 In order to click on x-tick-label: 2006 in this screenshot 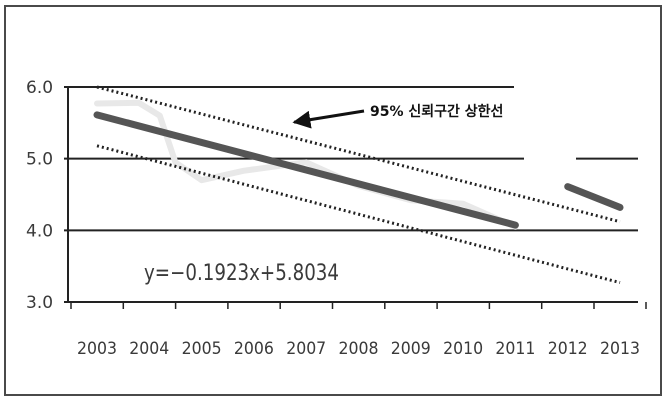, I will do `click(254, 349)`.